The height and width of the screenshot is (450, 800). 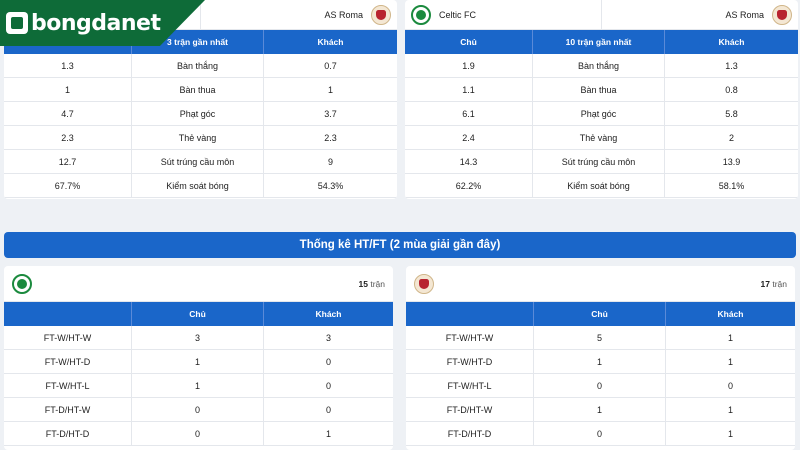 I want to click on last10-away-team: AS Roma, so click(x=700, y=14).